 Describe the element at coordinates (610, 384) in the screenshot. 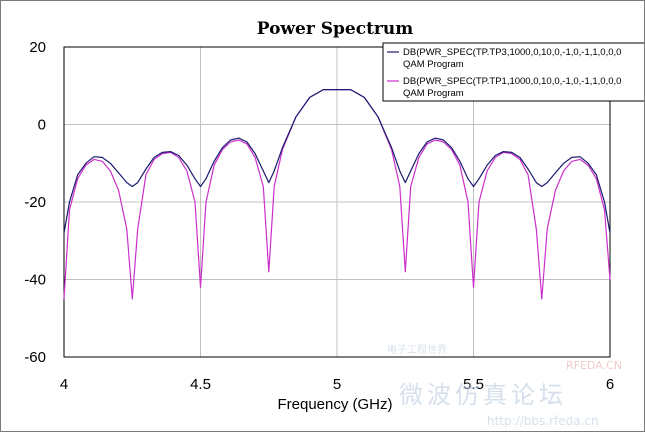

I see `x-tick-label: 6` at that location.